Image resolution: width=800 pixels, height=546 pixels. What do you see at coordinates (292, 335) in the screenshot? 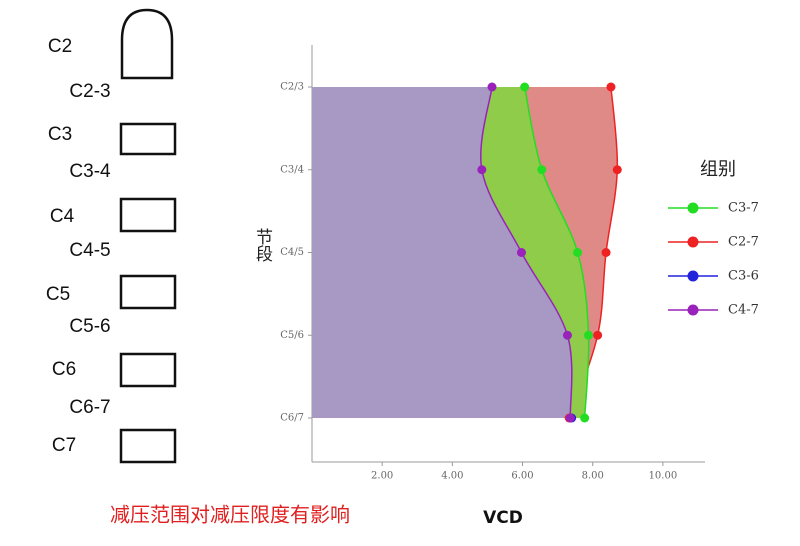
I see `y-tick-label: C5/6` at bounding box center [292, 335].